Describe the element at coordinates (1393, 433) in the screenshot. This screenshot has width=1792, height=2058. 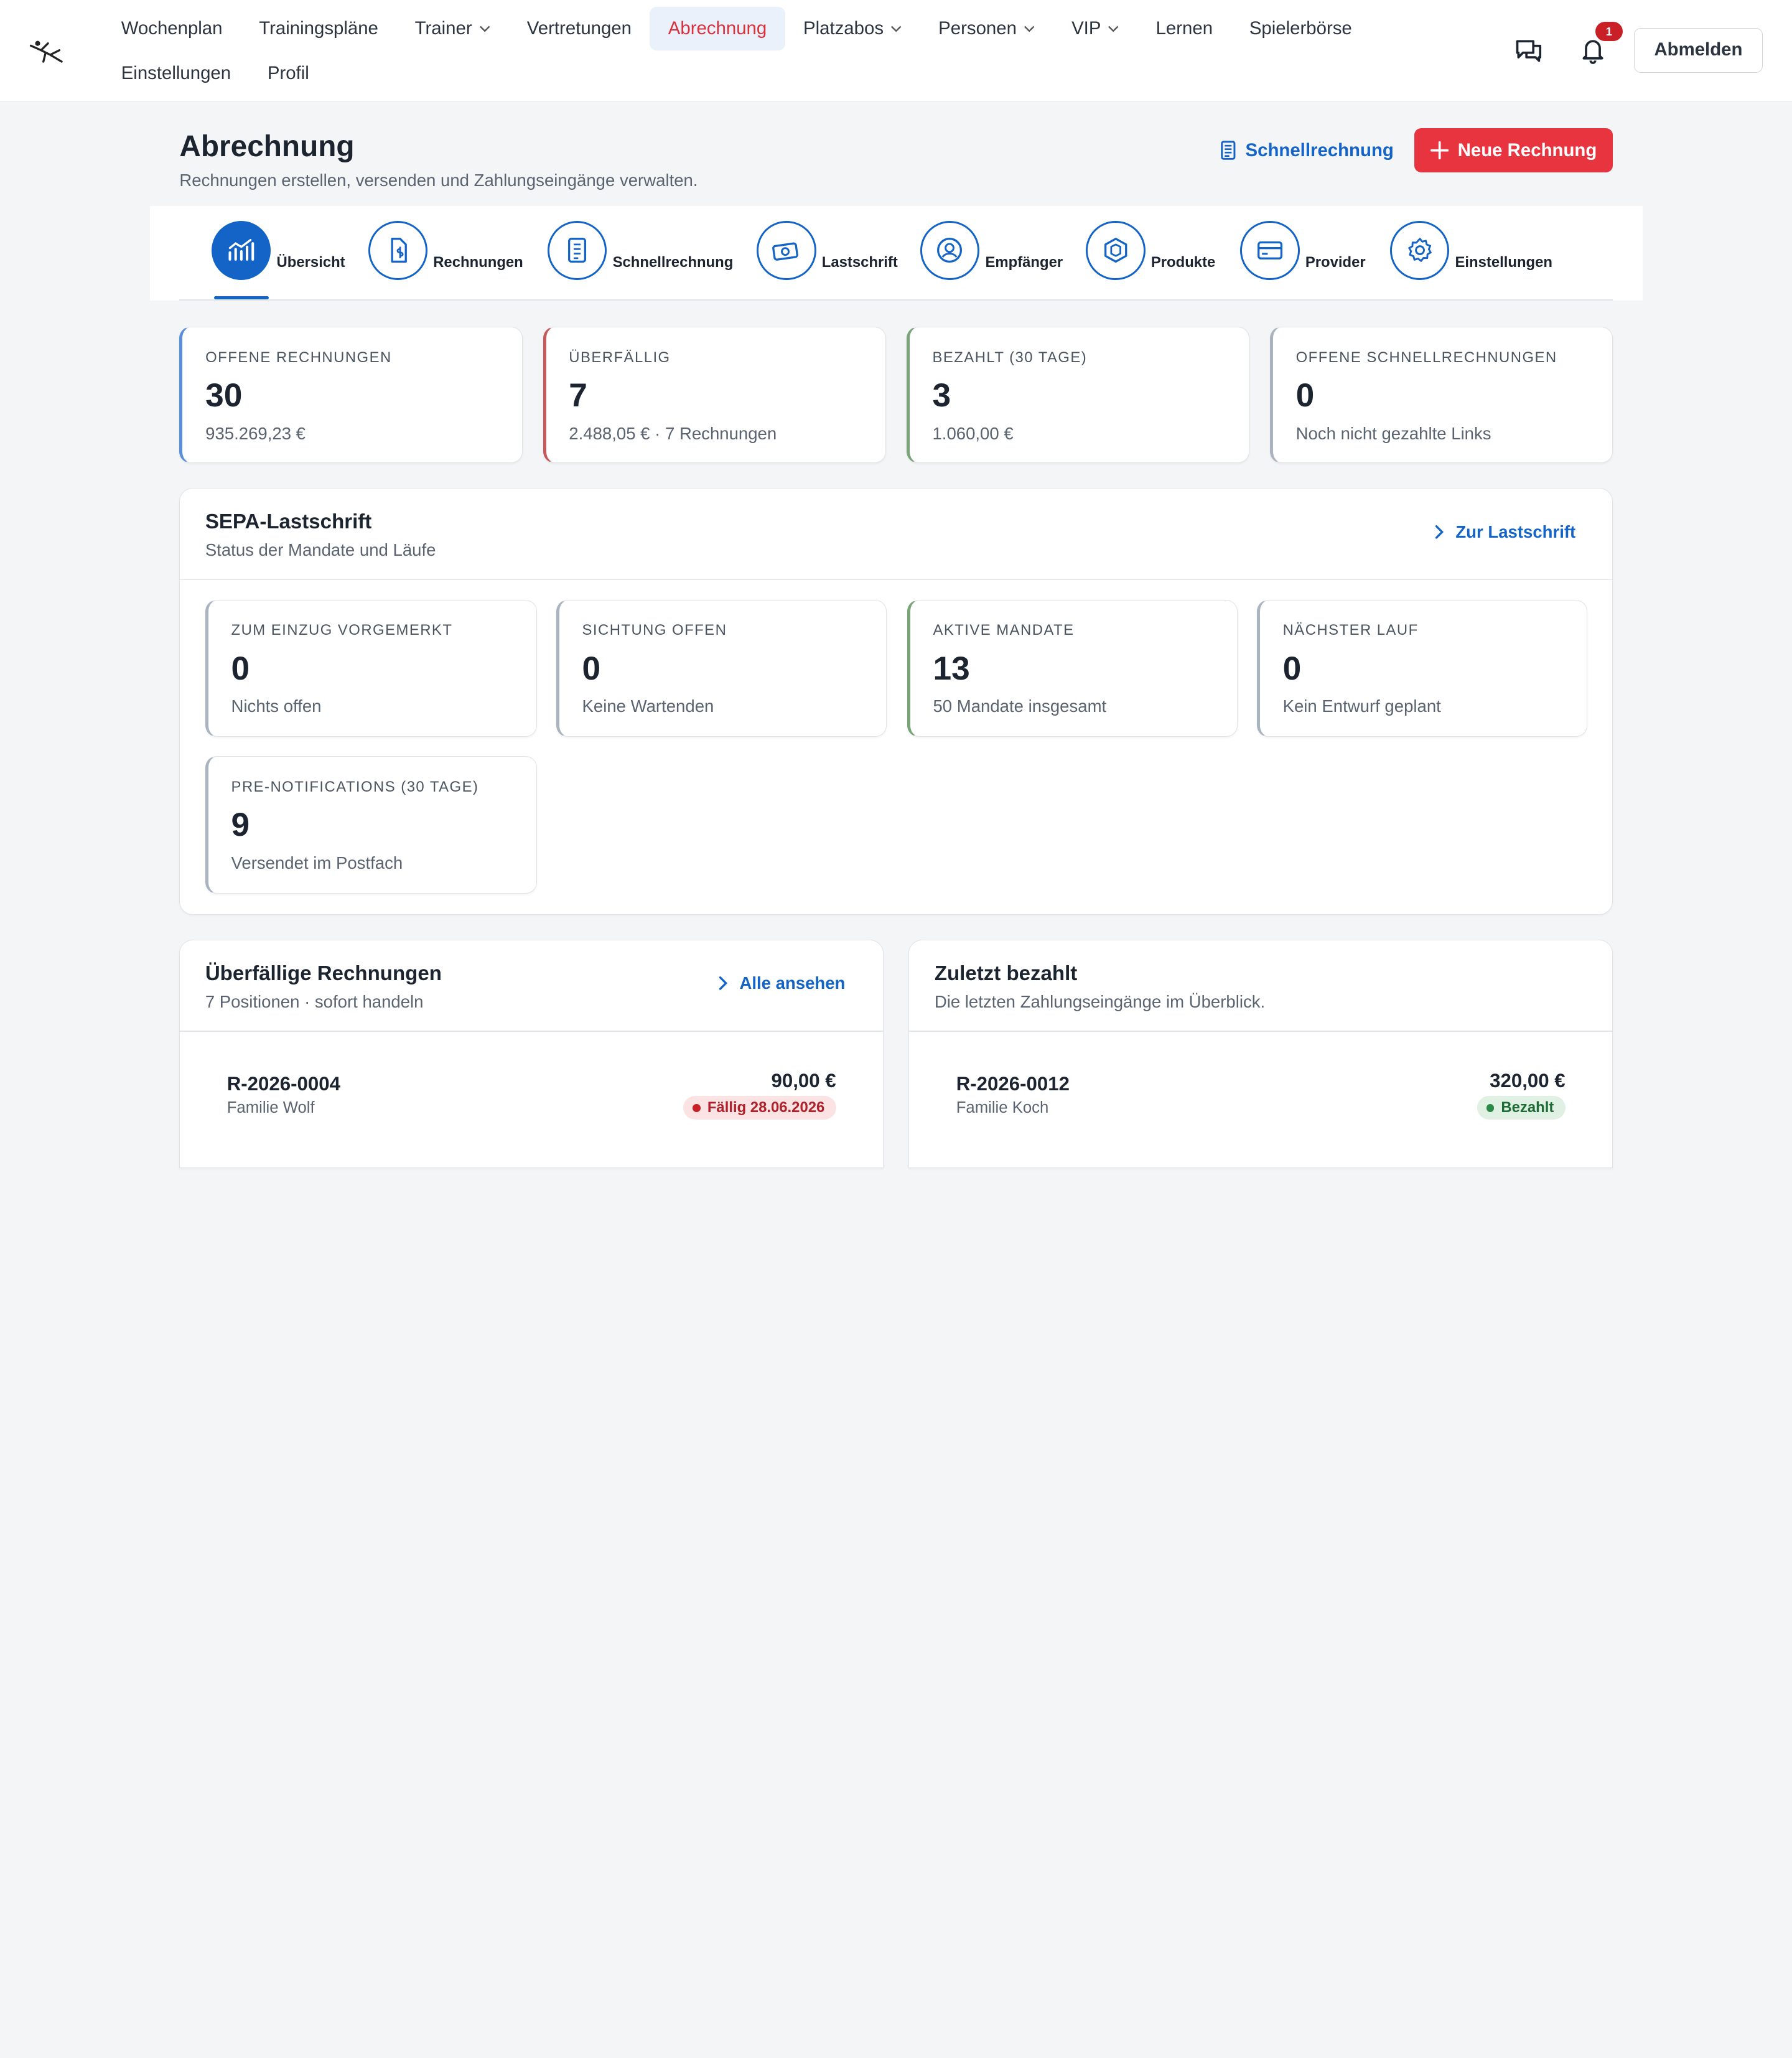
I see `stat-sub: Noch nicht gezahlte Links` at that location.